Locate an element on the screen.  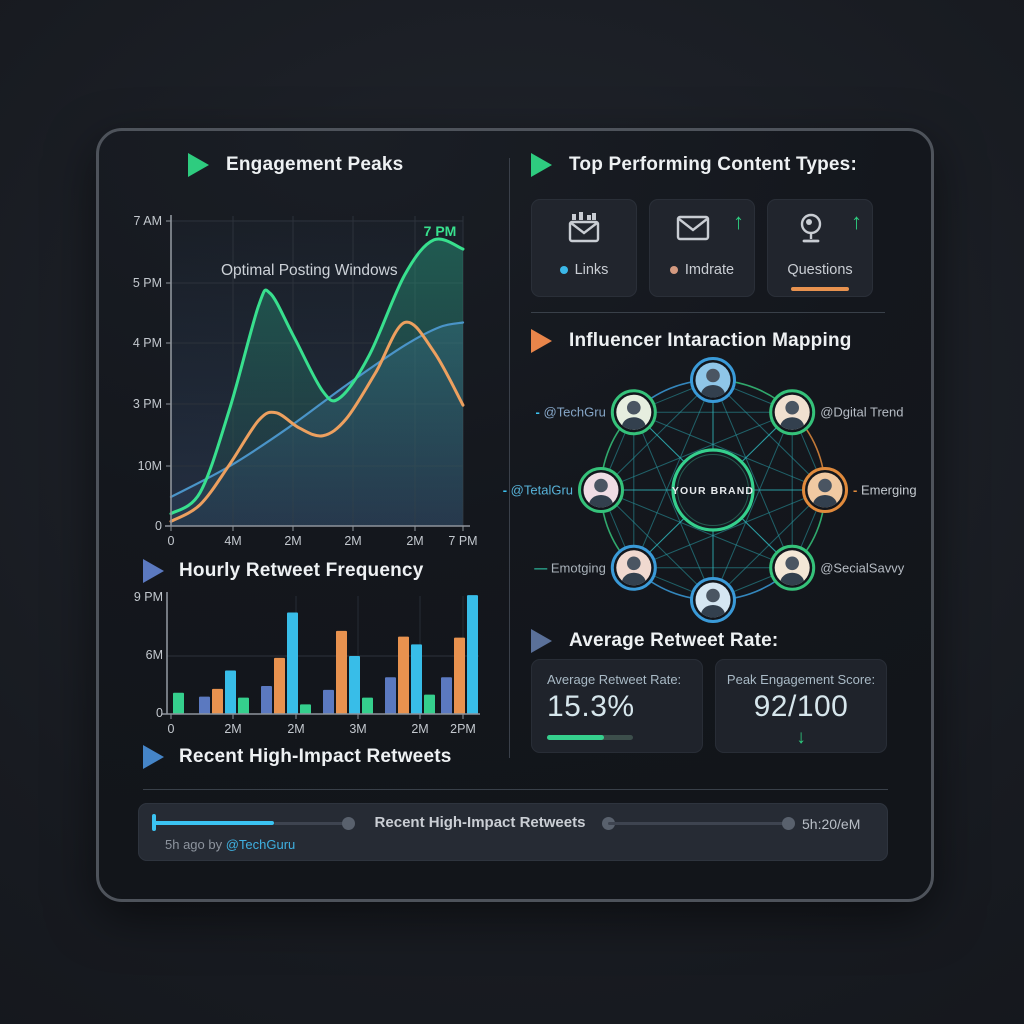
section-title: Hourly Retweet Frequency is located at coordinates (301, 570).